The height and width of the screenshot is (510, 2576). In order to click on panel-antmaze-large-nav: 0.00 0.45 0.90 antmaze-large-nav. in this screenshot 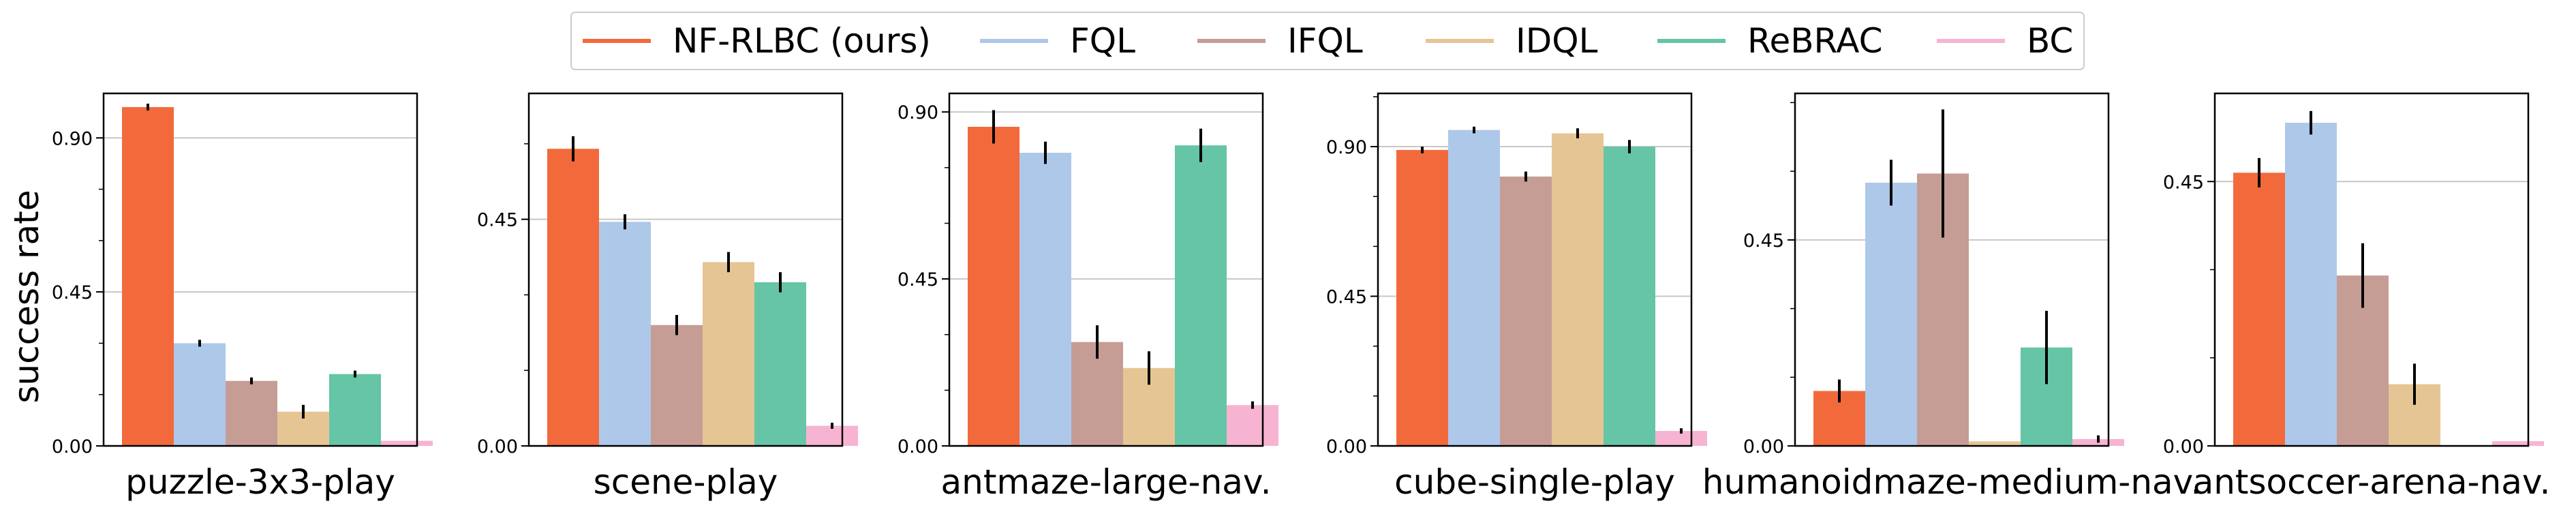, I will do `click(1088, 297)`.